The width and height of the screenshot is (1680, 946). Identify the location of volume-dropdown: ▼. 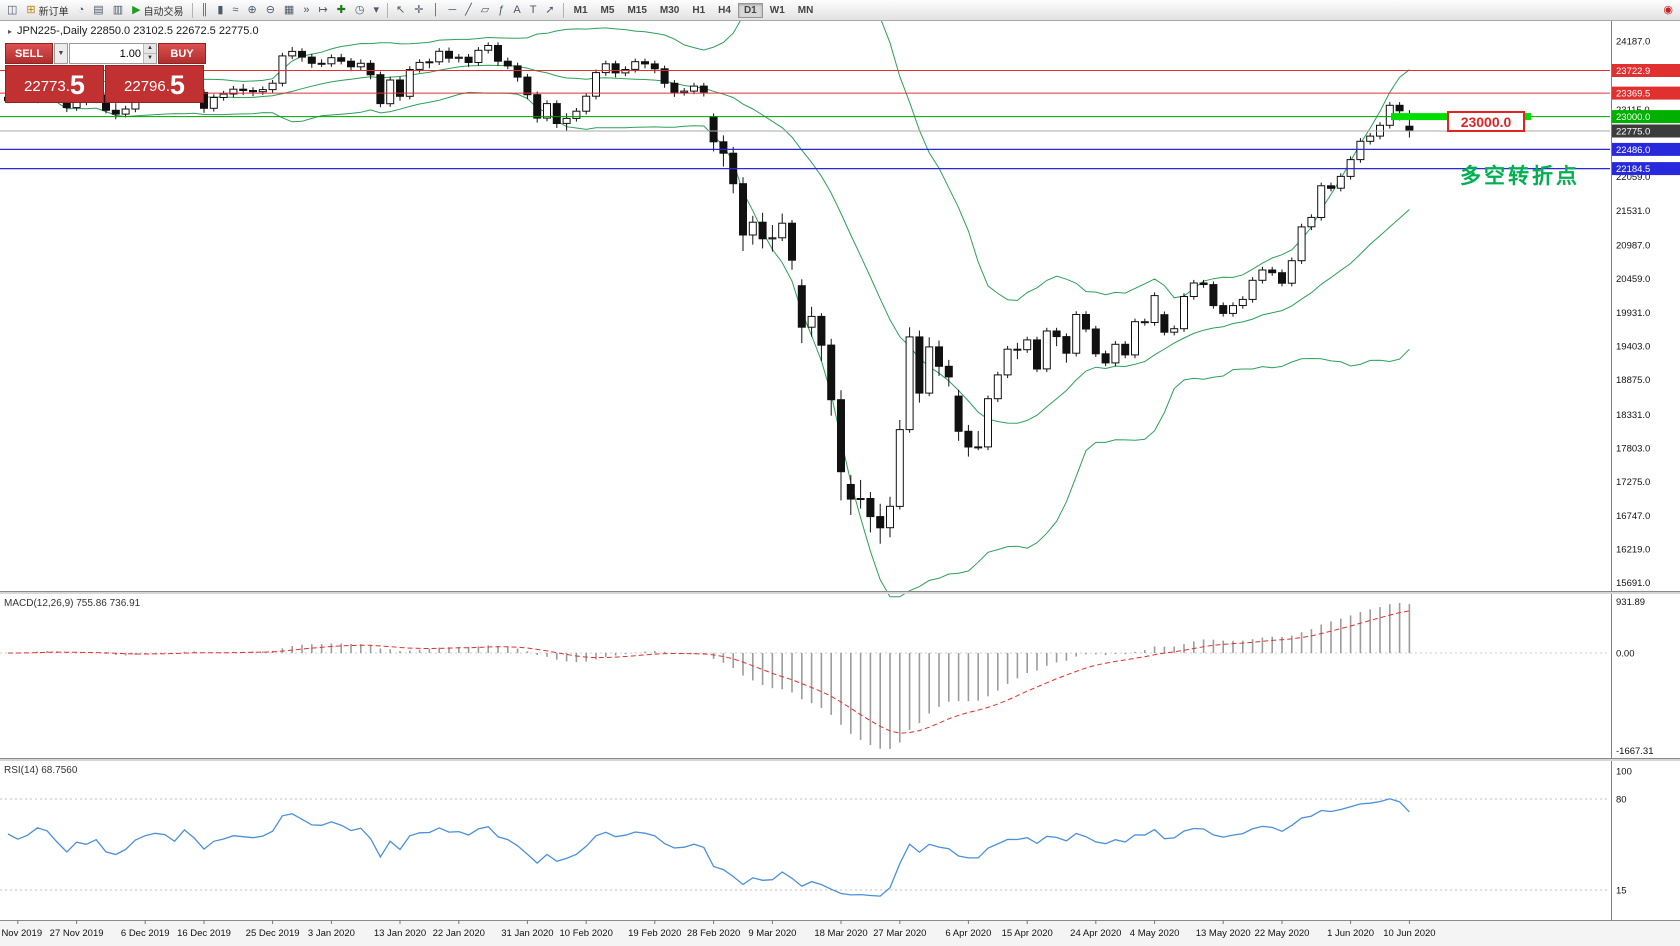
(61, 53).